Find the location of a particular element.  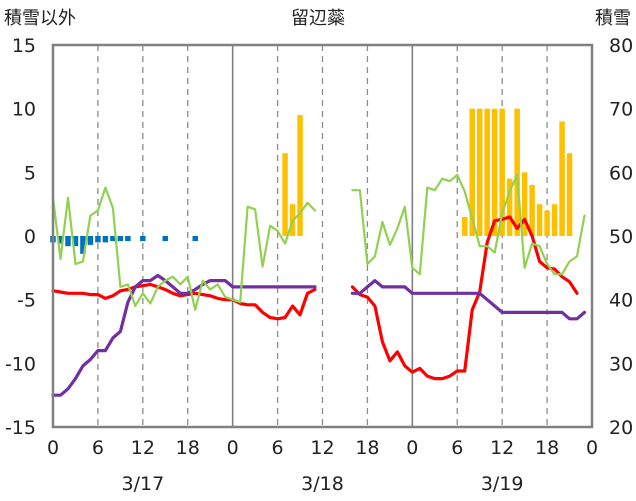

right-y-tick-label: 20 is located at coordinates (621, 428).